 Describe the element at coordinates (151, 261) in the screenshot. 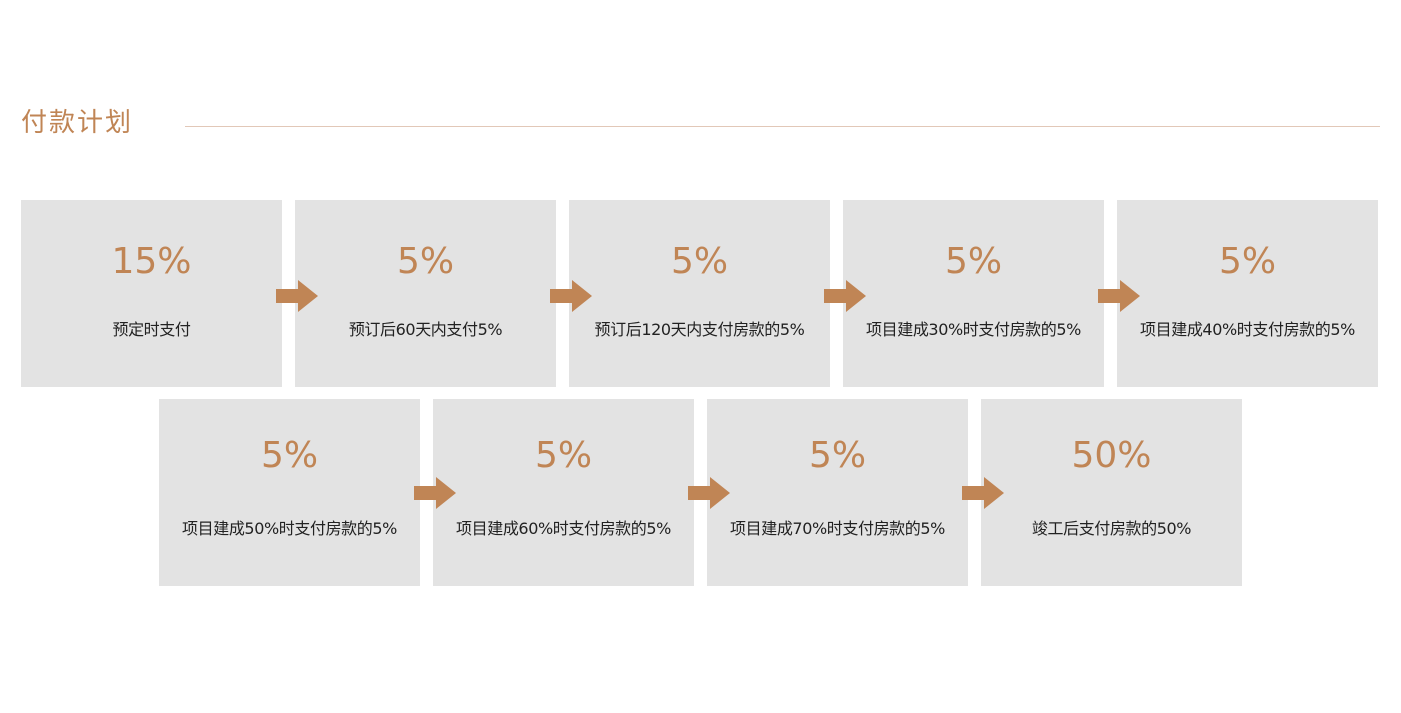

I see `step-percent: 15%` at that location.